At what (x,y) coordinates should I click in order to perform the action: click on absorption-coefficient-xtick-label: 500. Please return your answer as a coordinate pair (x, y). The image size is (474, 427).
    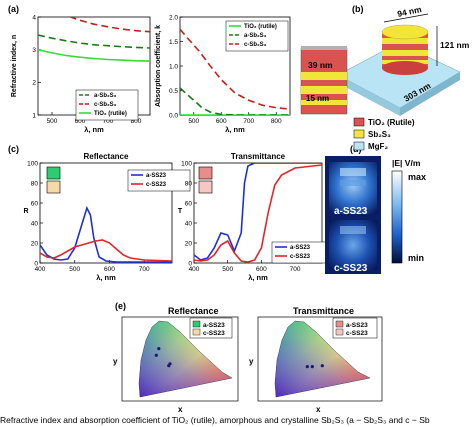
    Looking at the image, I should click on (193, 121).